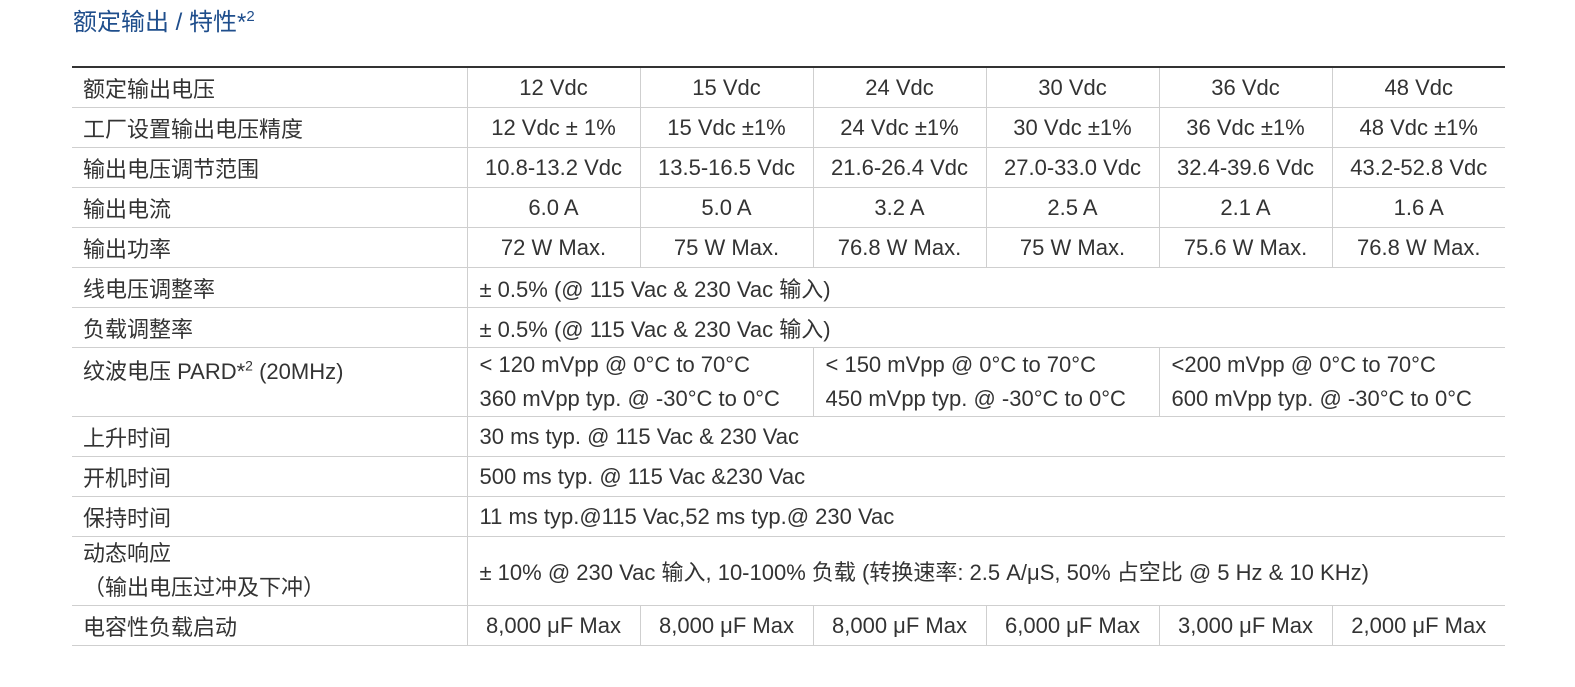 Image resolution: width=1575 pixels, height=687 pixels. What do you see at coordinates (250, 16) in the screenshot?
I see `title-superscript: 2` at bounding box center [250, 16].